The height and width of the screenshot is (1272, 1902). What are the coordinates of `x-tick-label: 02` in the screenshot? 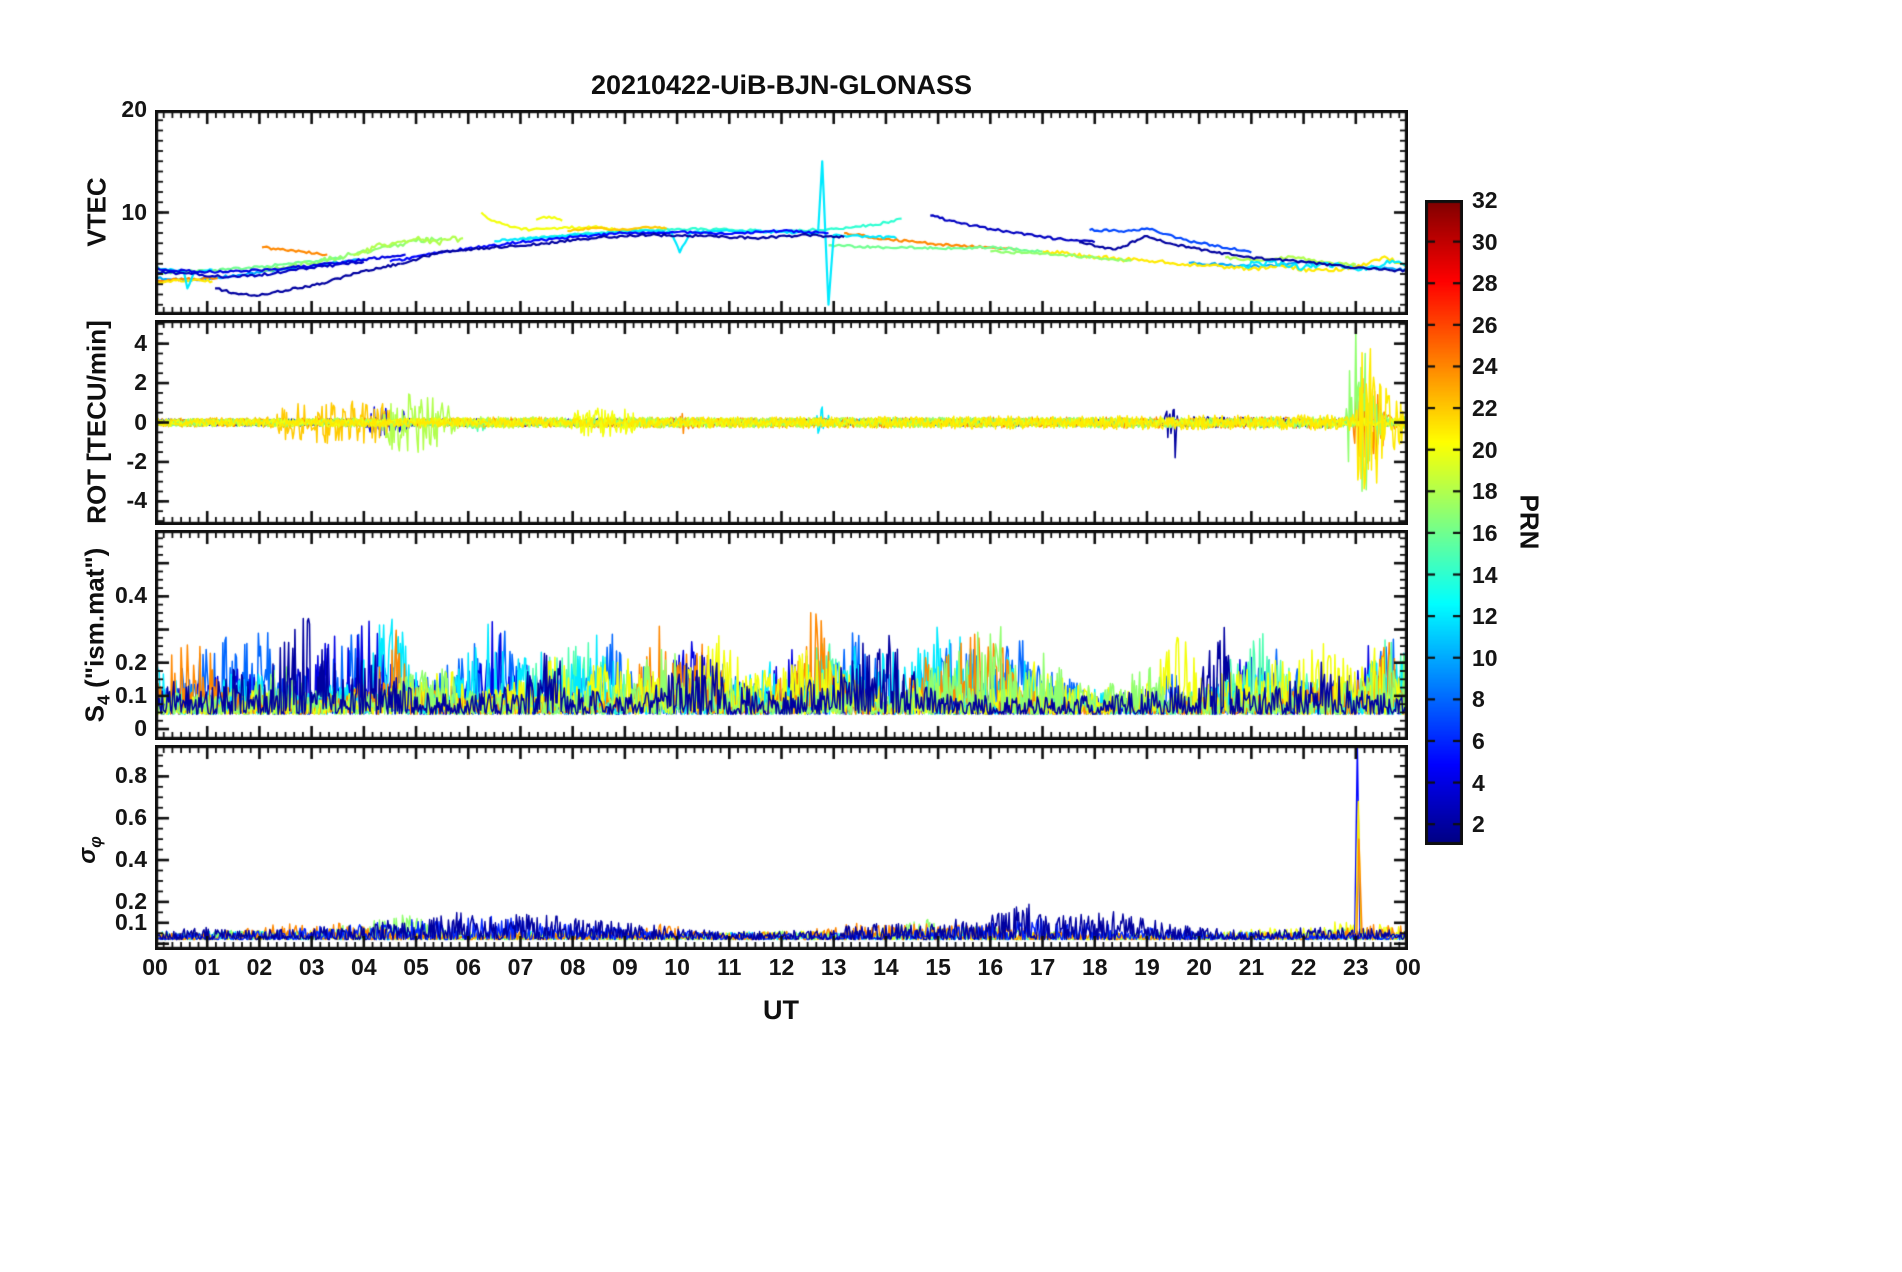 It's located at (259, 967).